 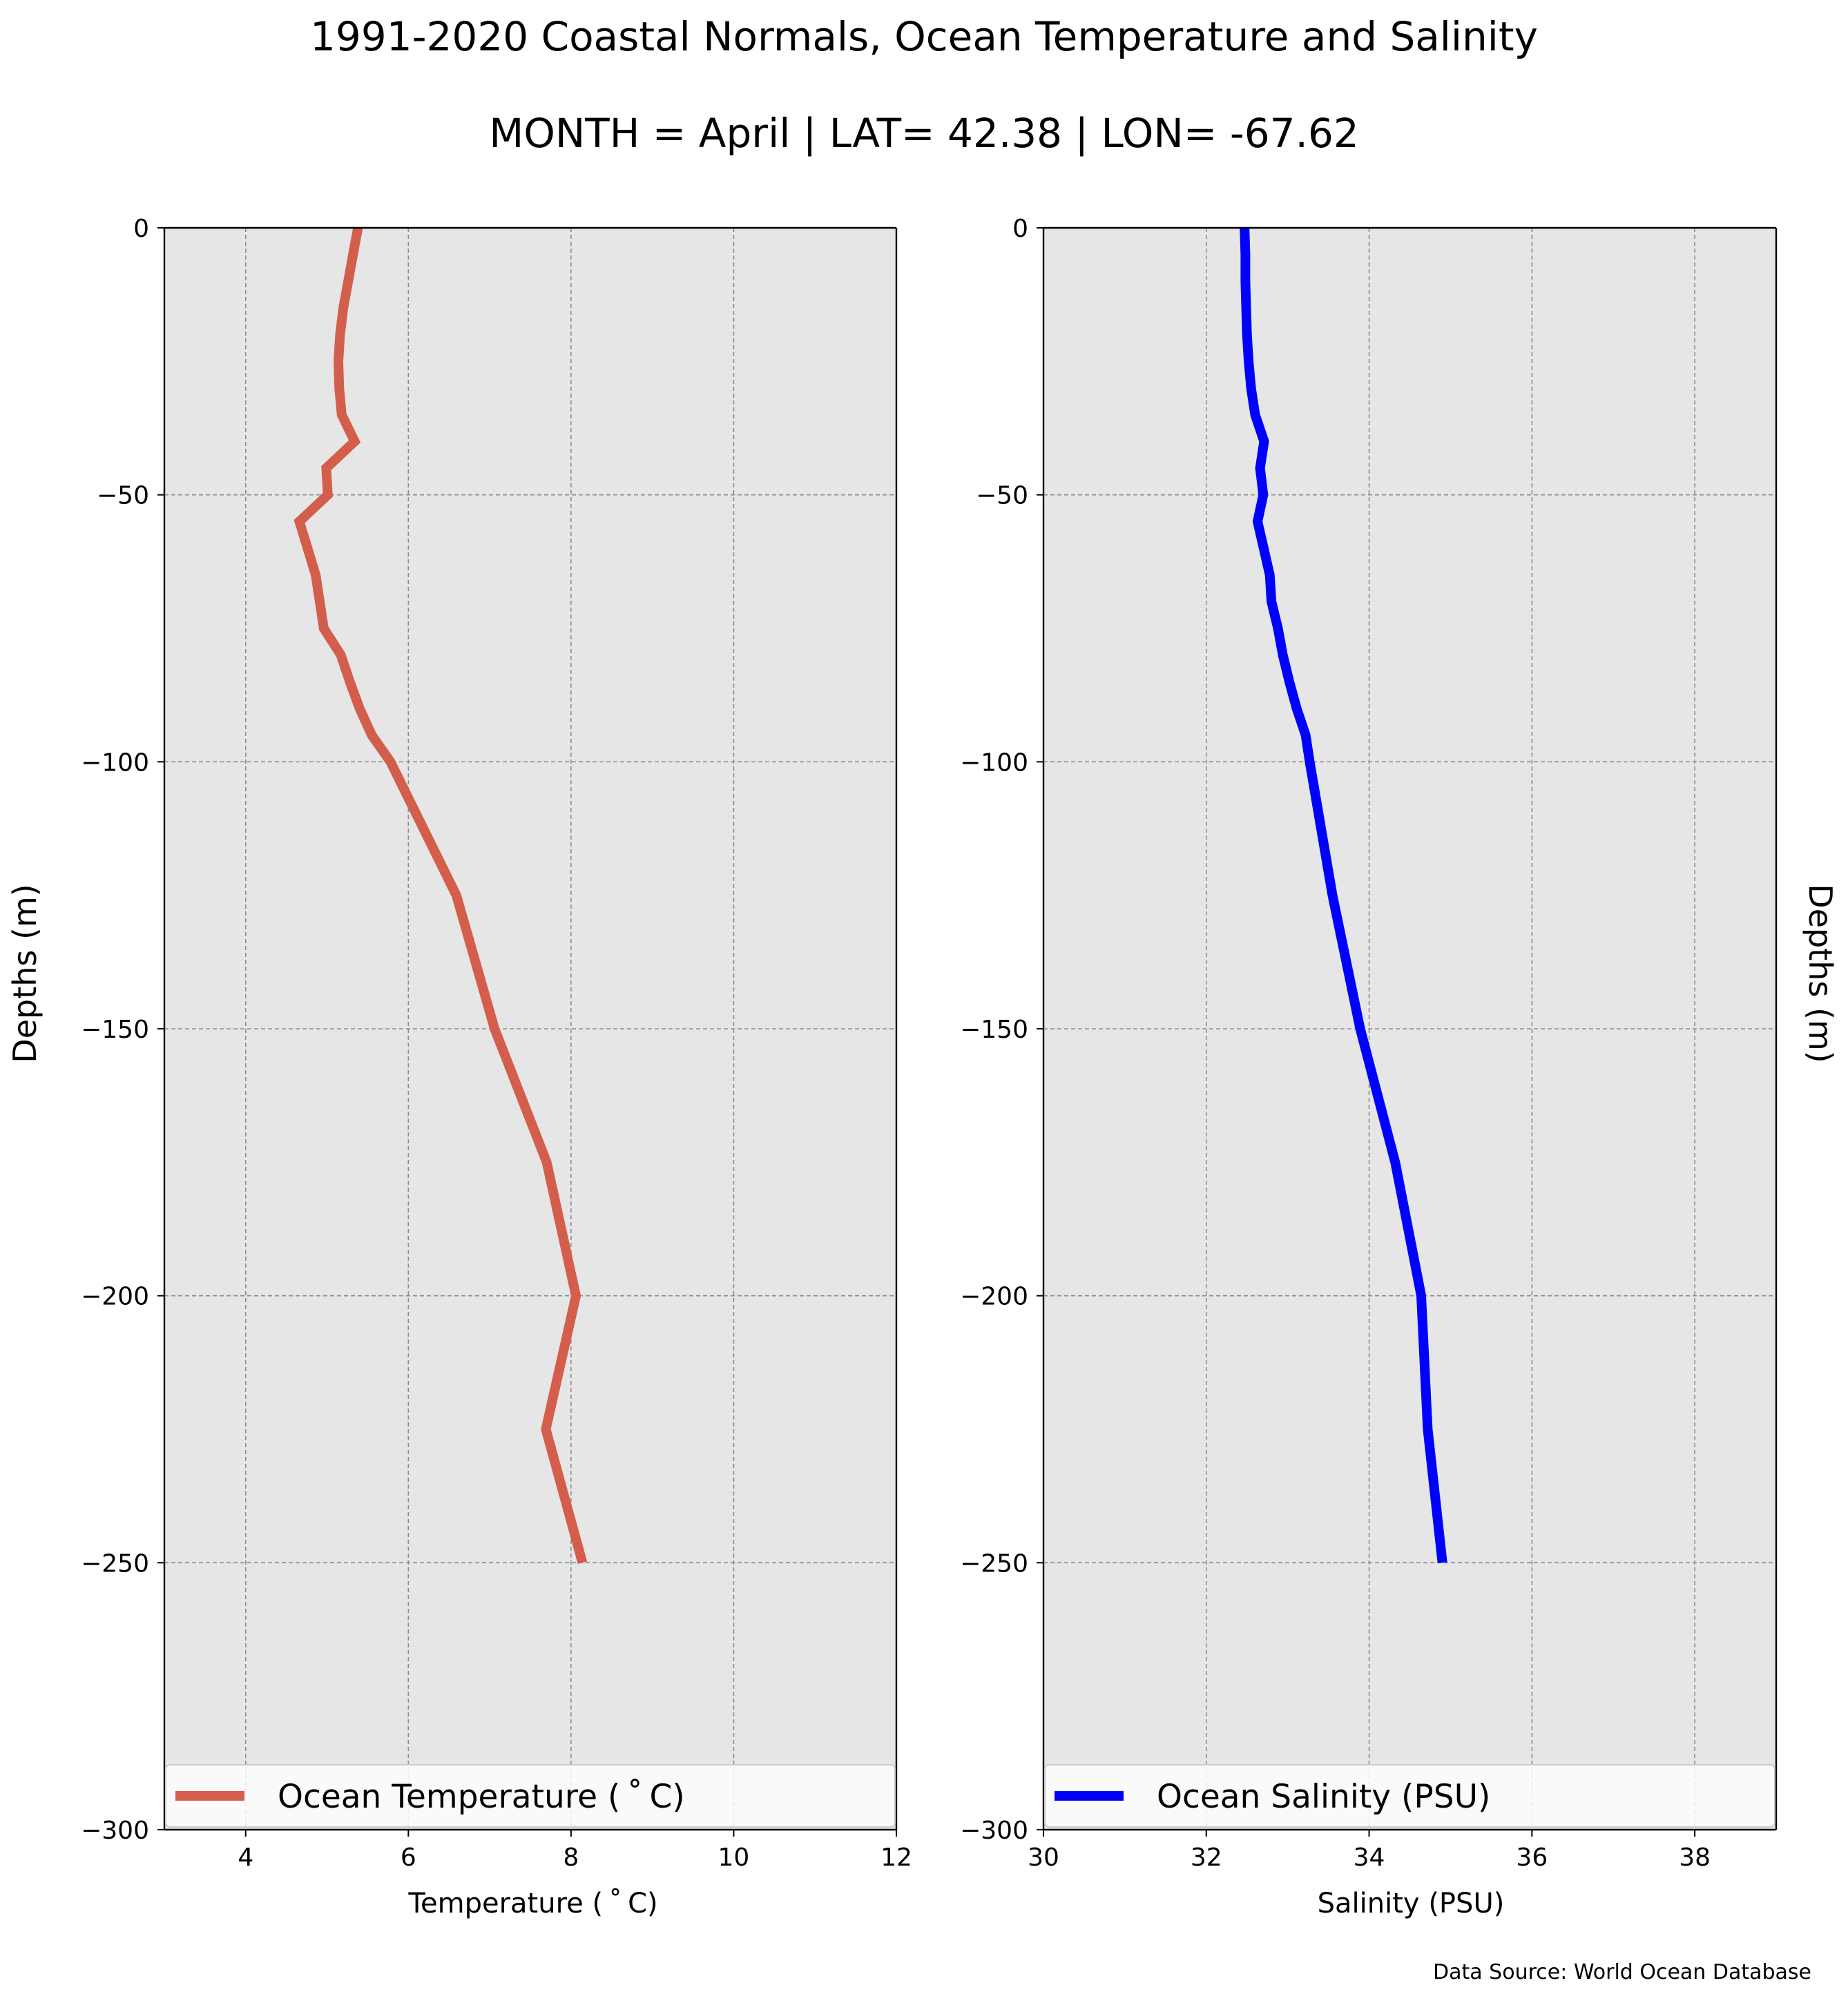 What do you see at coordinates (115, 1030) in the screenshot?
I see `temperature-y-tick-label: −150` at bounding box center [115, 1030].